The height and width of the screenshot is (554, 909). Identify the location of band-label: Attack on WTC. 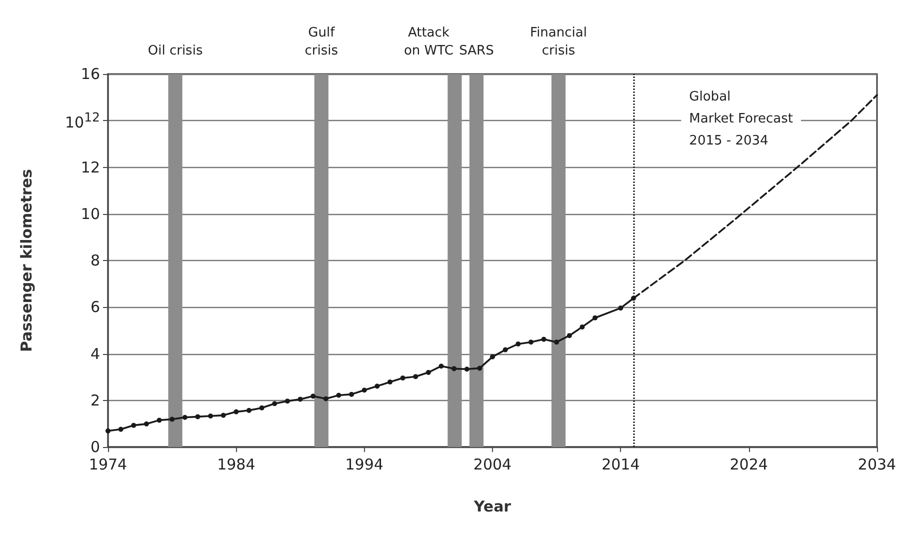
(429, 42).